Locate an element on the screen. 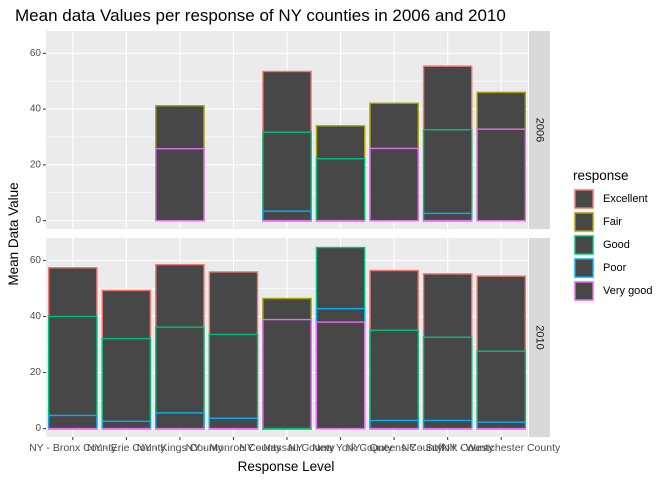  legend: response Excellent Fair Good Poor Very good is located at coordinates (613, 235).